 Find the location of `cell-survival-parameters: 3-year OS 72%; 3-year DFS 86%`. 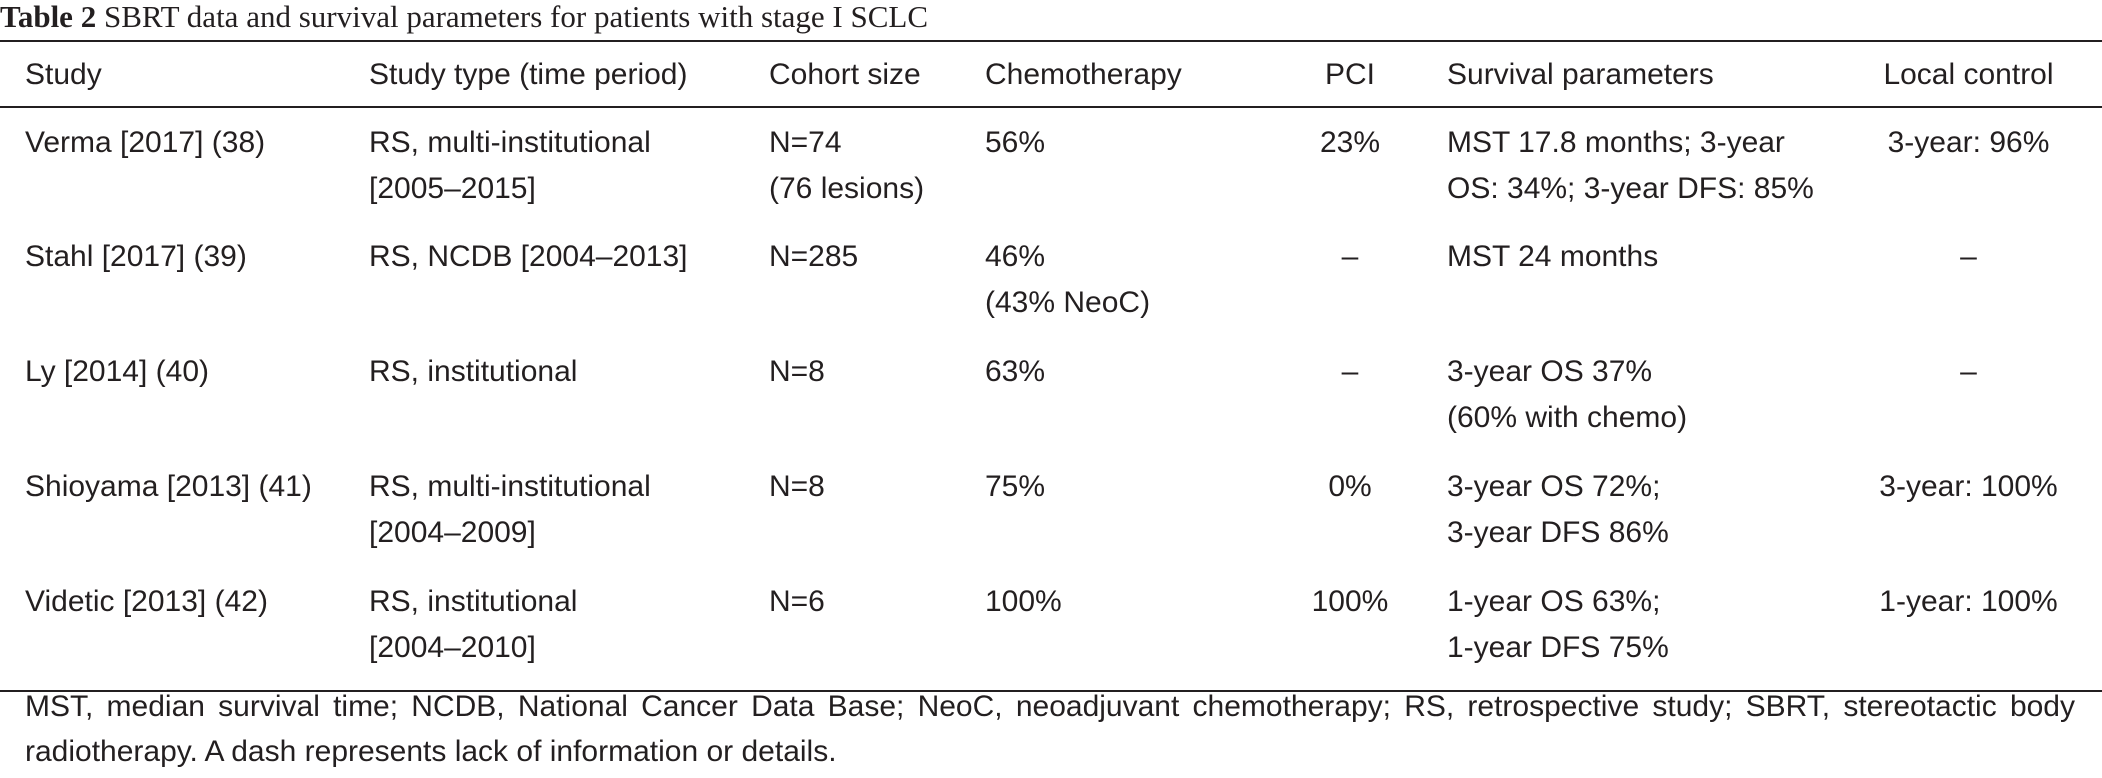

cell-survival-parameters: 3-year OS 72%; 3-year DFS 86% is located at coordinates (1630, 521).